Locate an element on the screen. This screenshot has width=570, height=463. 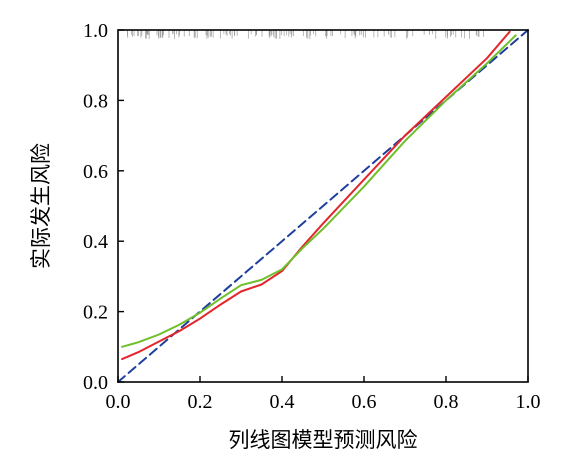
x-tick-label: 0.2 is located at coordinates (200, 402).